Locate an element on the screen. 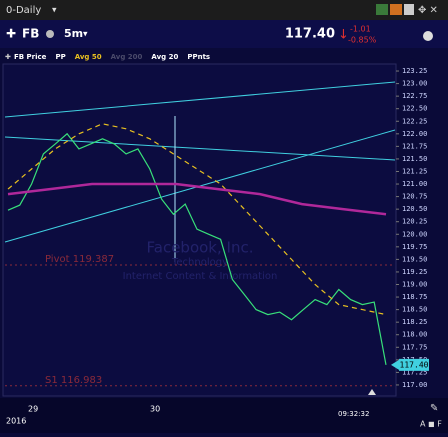 Image resolution: width=448 pixels, height=437 pixels. year-label: 2016 is located at coordinates (16, 421).